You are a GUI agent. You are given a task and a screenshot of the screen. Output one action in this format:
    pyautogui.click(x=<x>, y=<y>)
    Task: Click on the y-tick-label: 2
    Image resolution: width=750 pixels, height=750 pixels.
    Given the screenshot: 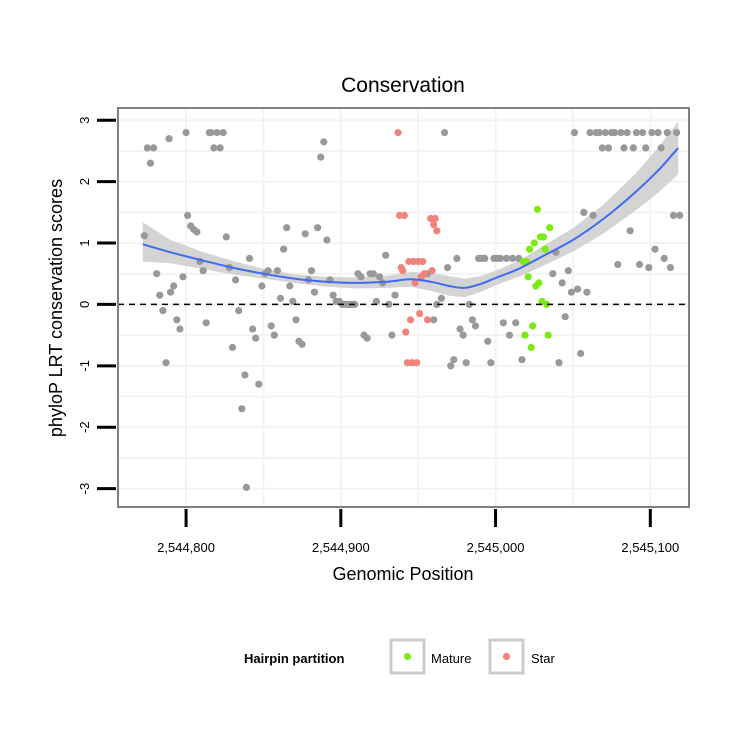 What is the action you would take?
    pyautogui.click(x=84, y=181)
    